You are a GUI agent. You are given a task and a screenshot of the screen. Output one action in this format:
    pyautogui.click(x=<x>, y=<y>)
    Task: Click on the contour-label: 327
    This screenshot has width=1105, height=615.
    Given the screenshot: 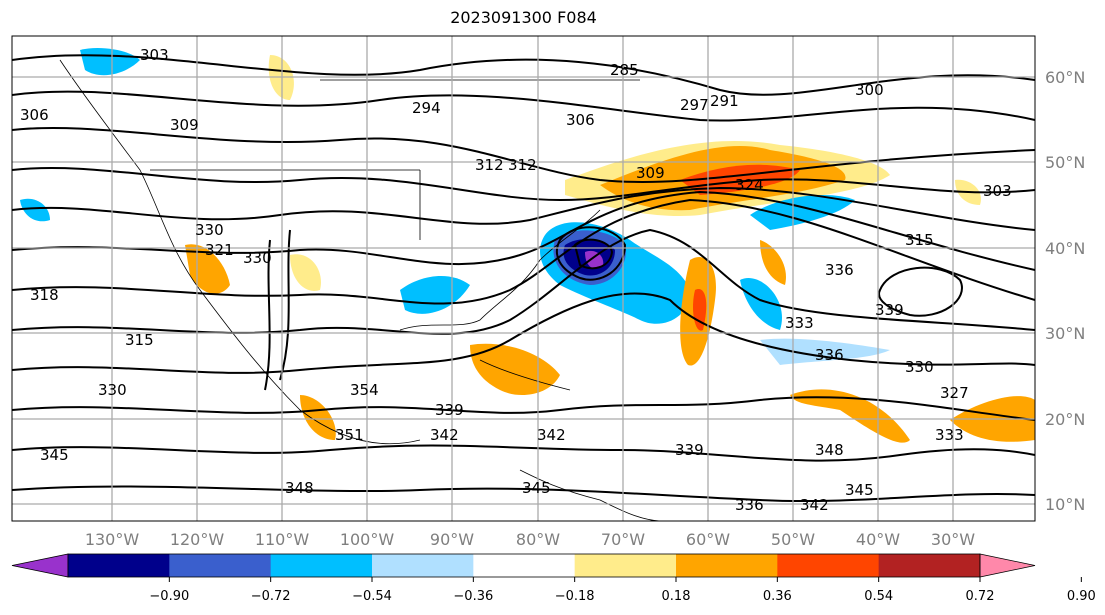 What is the action you would take?
    pyautogui.click(x=954, y=393)
    